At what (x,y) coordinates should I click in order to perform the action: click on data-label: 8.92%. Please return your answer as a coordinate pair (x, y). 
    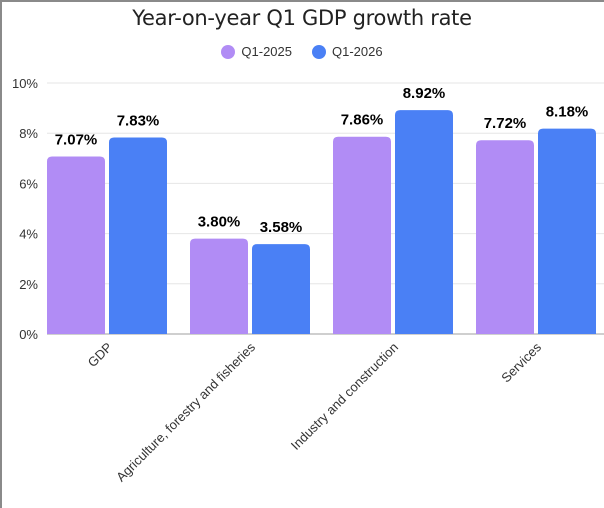
    Looking at the image, I should click on (424, 93).